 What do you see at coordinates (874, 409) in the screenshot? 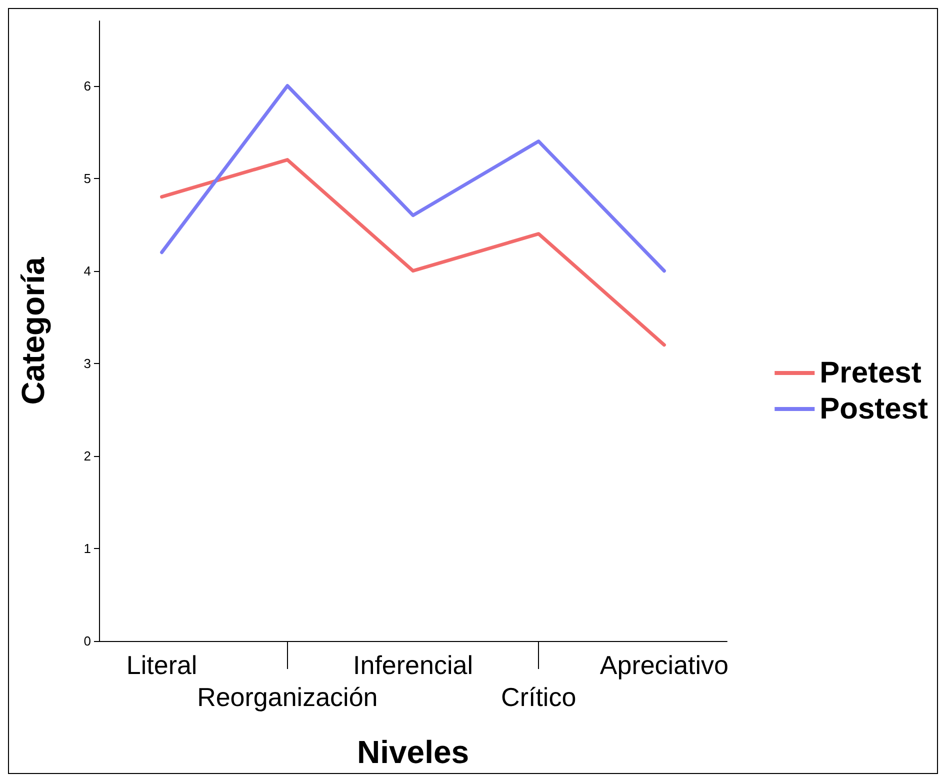
I see `legend-label: Postest` at bounding box center [874, 409].